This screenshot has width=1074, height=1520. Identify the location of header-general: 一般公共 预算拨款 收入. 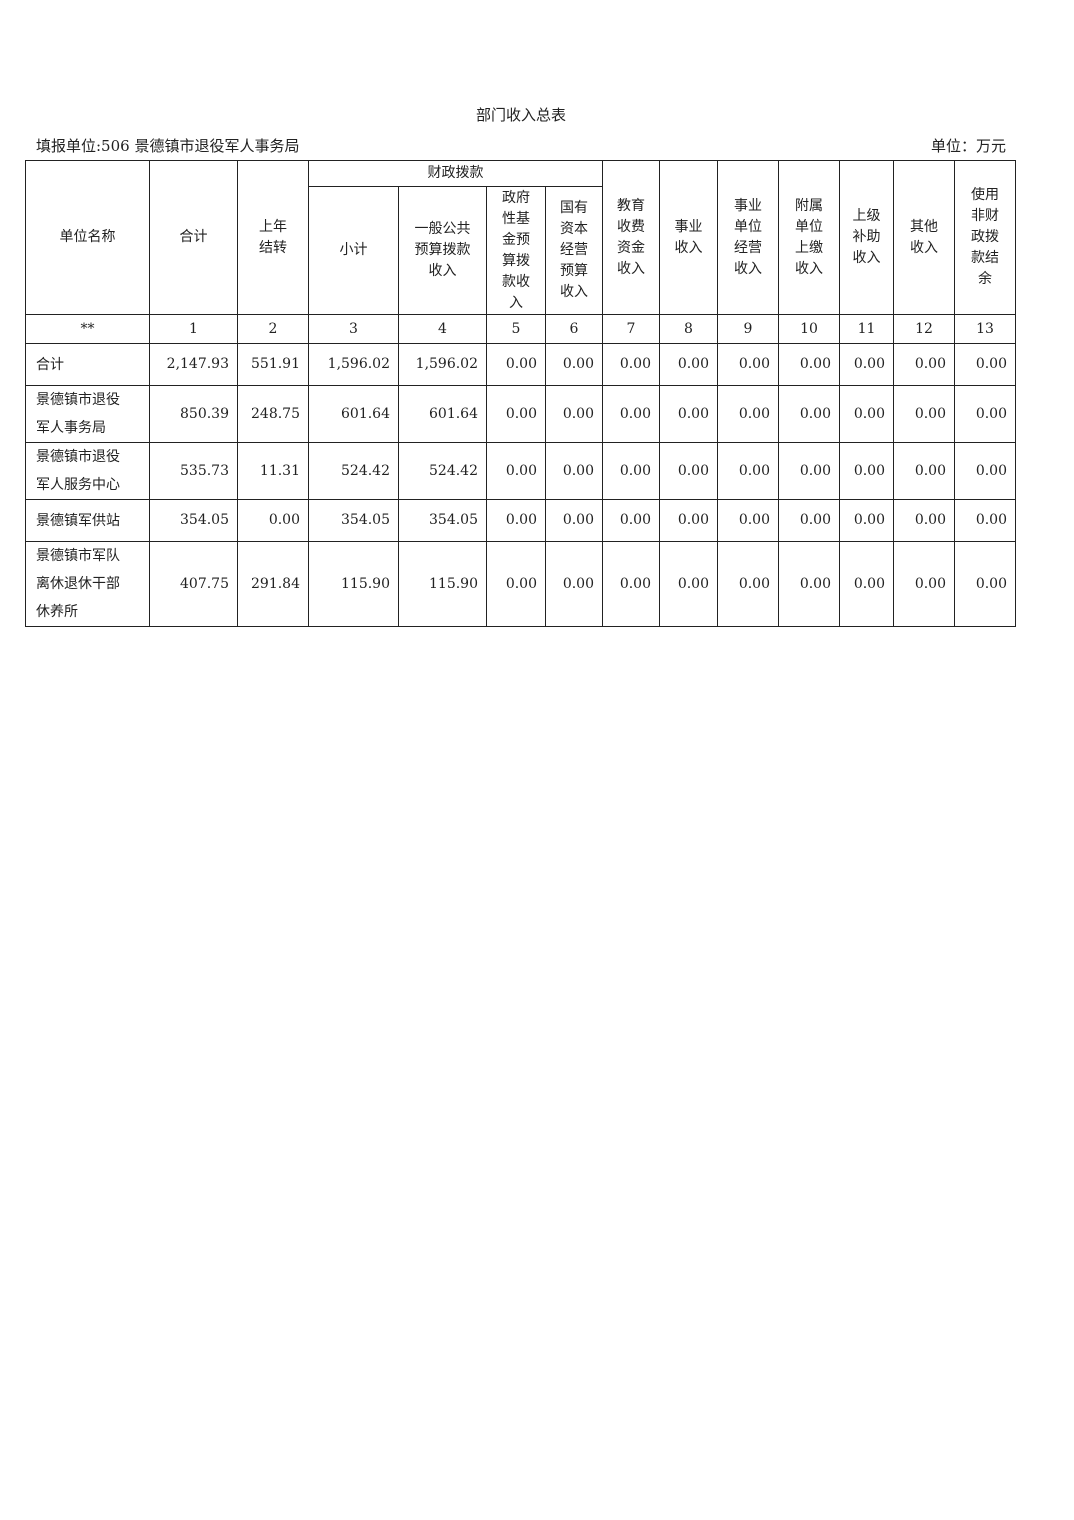
(442, 250).